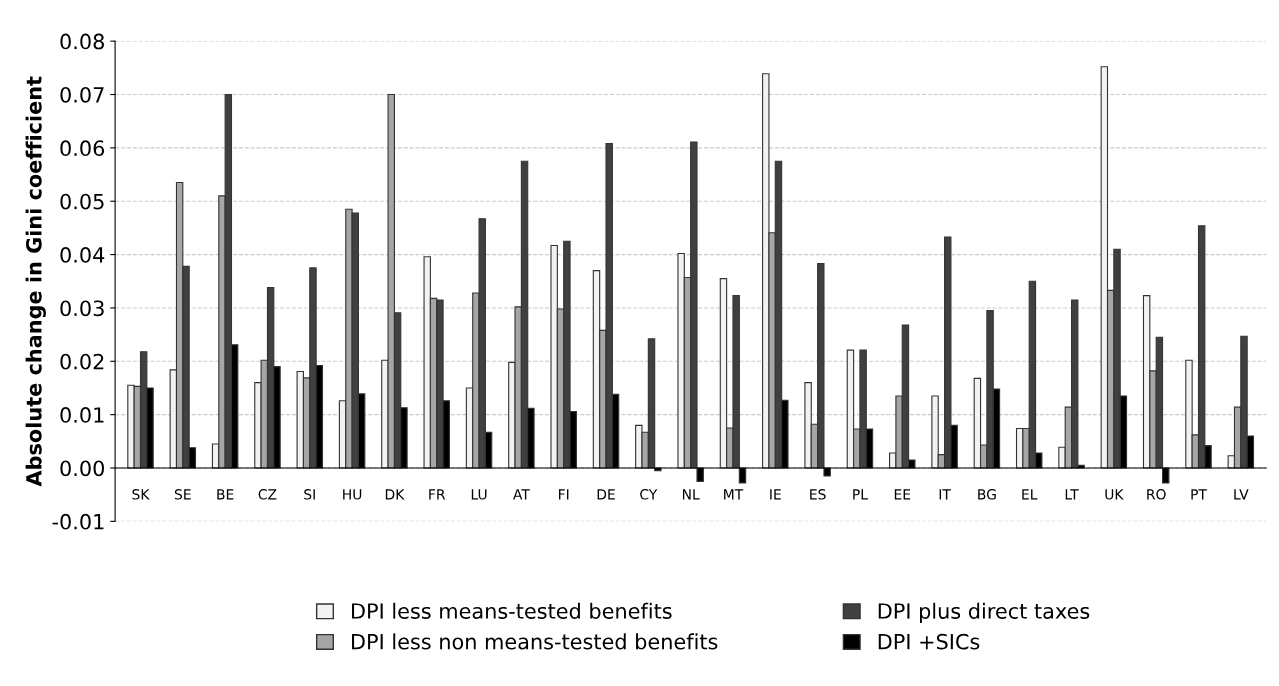 This screenshot has height=686, width=1279. What do you see at coordinates (984, 612) in the screenshot?
I see `legend-label: DPI plus direct taxes` at bounding box center [984, 612].